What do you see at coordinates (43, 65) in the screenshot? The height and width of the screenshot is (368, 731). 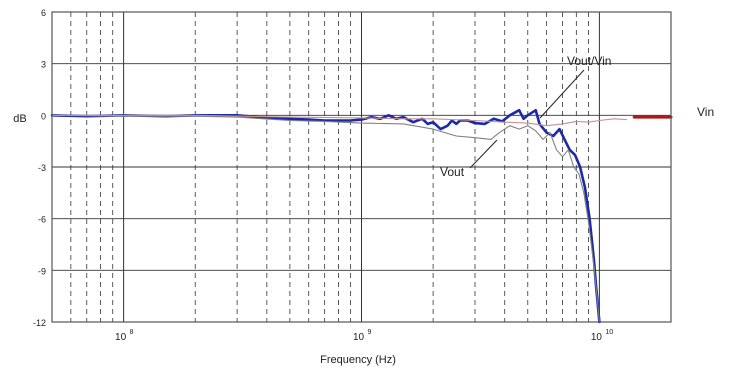 I see `y-tick-label: 3` at bounding box center [43, 65].